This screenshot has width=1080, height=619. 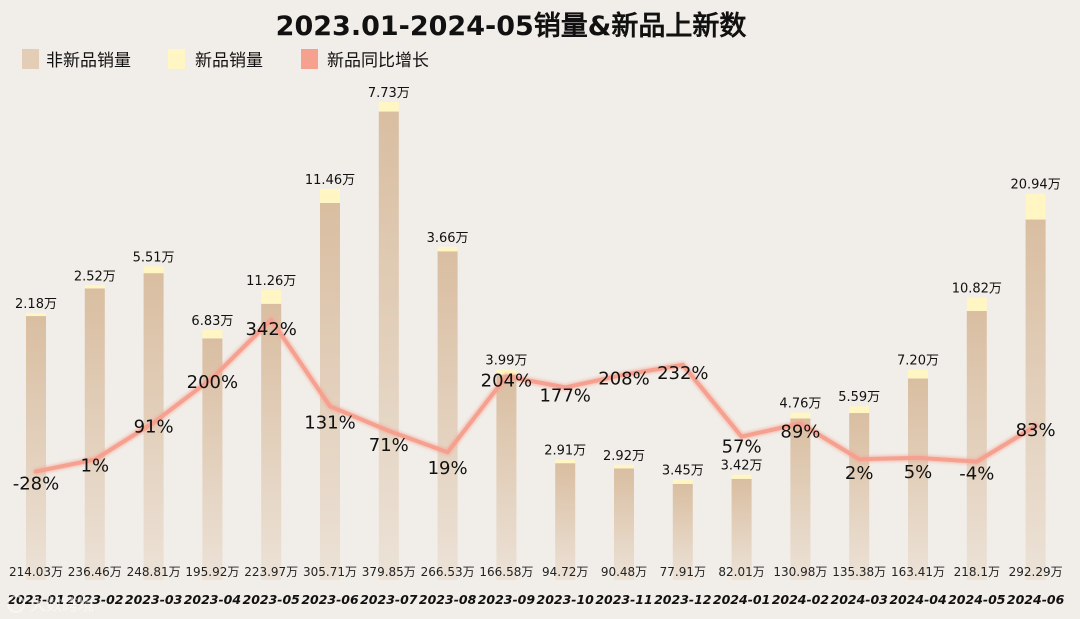 What do you see at coordinates (153, 599) in the screenshot?
I see `x-tick-label: 2023-03` at bounding box center [153, 599].